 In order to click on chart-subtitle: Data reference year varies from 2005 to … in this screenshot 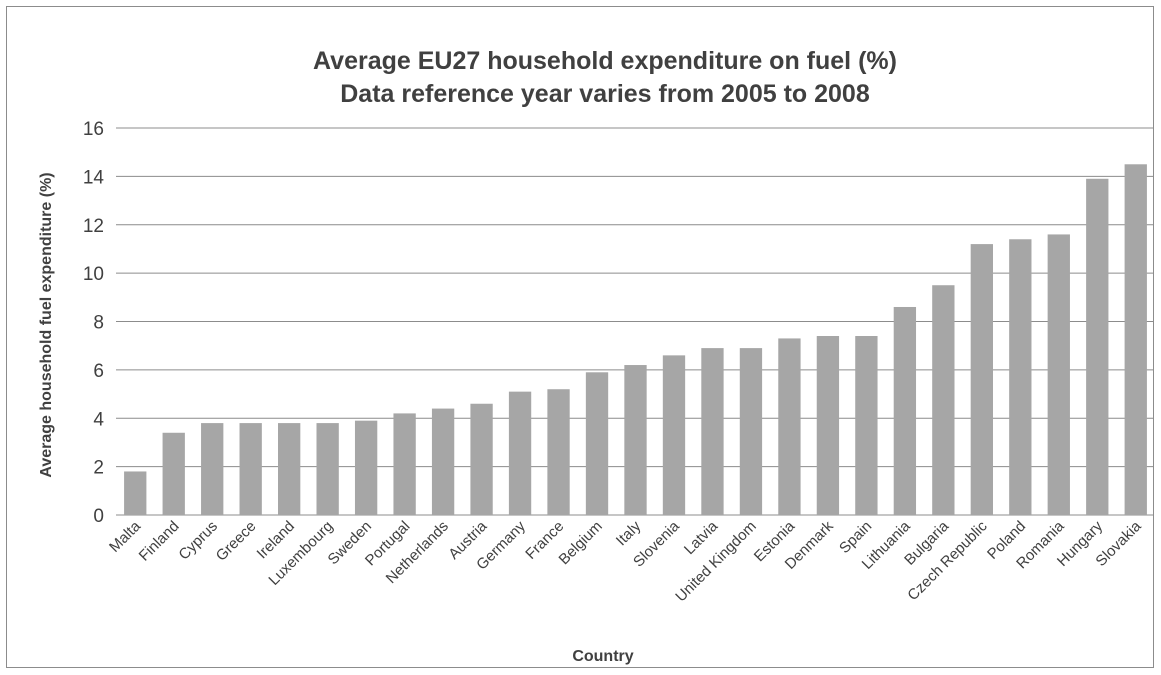, I will do `click(605, 94)`.